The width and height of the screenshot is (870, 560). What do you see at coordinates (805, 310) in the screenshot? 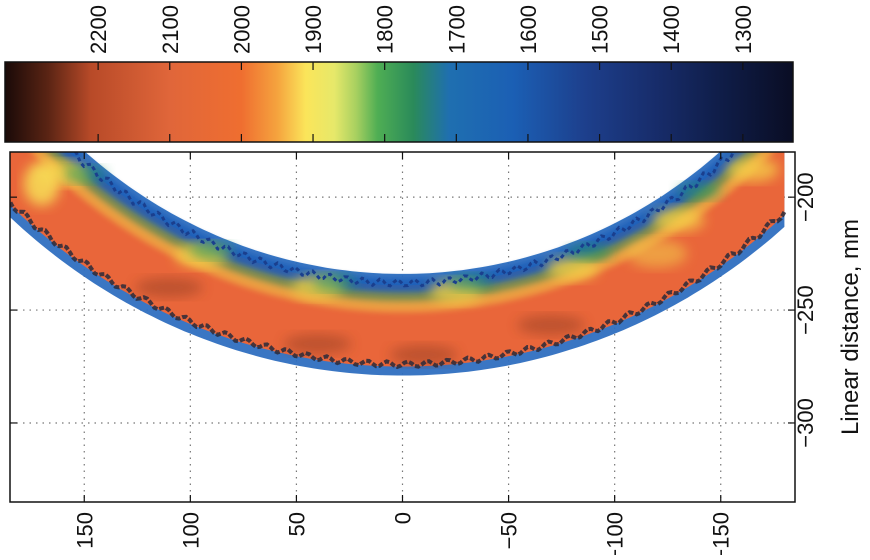
I see `y-tick-label: −250` at bounding box center [805, 310].